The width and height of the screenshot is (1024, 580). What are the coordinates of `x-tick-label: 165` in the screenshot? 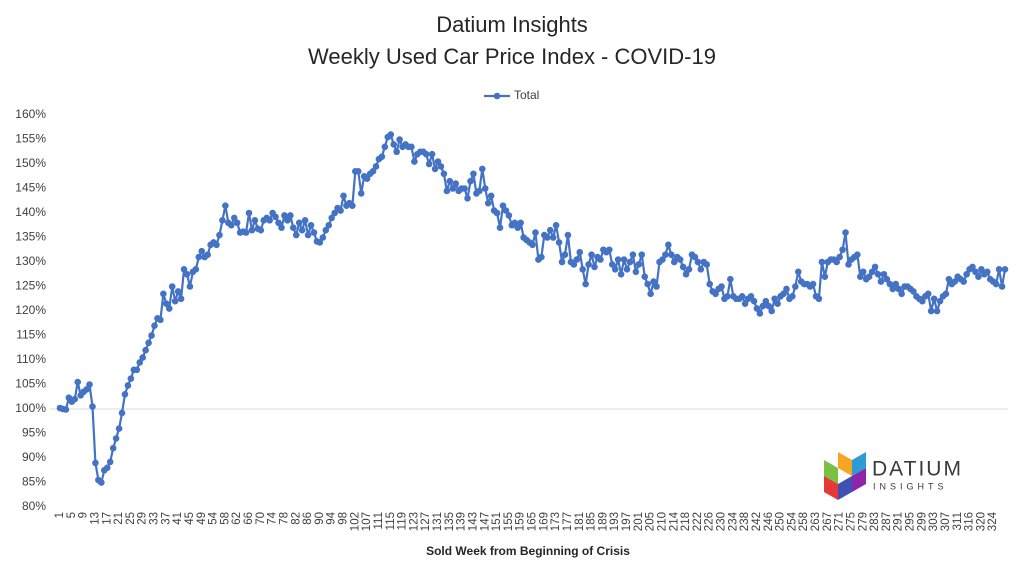 It's located at (533, 521).